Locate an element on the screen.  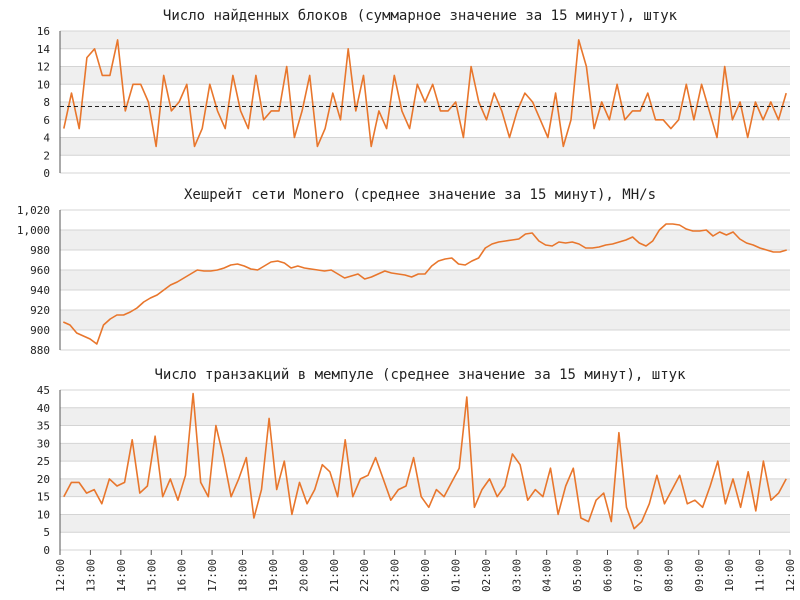
time-tick-label: 10:00 is located at coordinates (729, 575).